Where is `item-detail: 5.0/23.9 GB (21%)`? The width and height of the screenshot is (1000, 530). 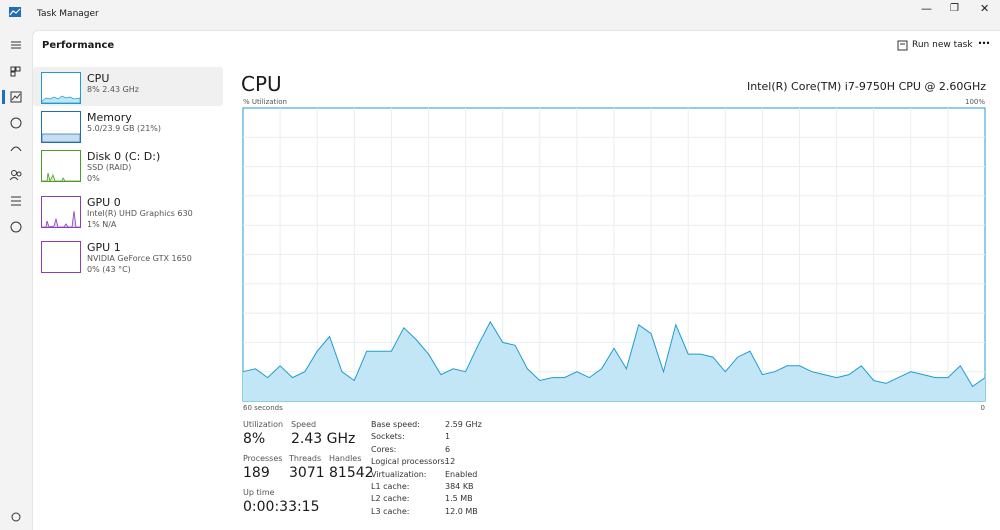
item-detail: 5.0/23.9 GB (21%) is located at coordinates (124, 128).